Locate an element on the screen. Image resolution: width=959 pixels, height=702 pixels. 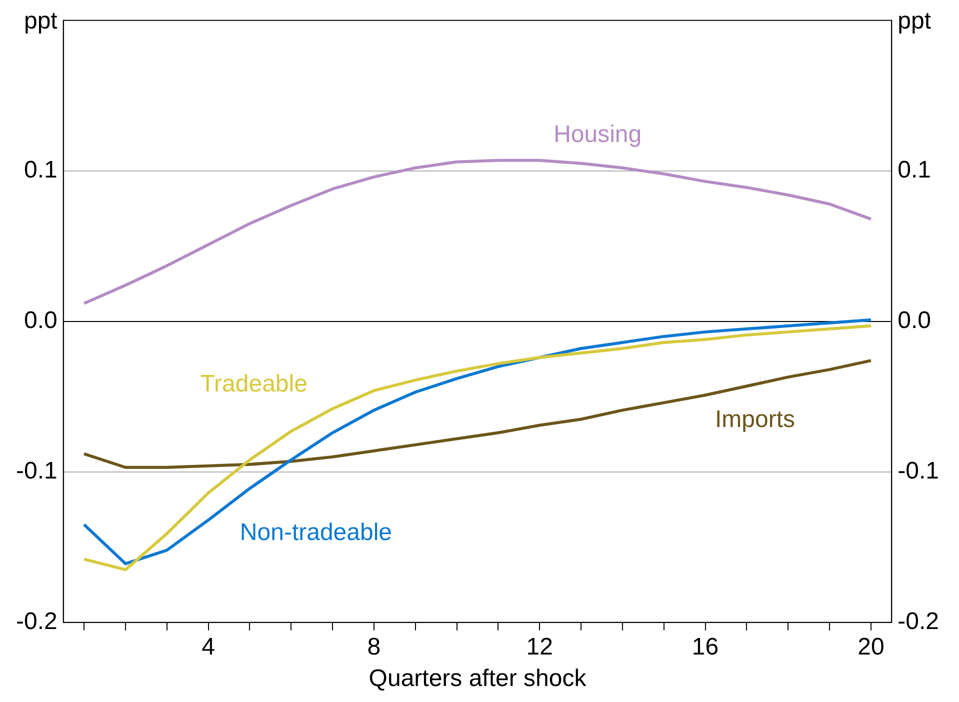
y-tick-label: -0.1 is located at coordinates (37, 471).